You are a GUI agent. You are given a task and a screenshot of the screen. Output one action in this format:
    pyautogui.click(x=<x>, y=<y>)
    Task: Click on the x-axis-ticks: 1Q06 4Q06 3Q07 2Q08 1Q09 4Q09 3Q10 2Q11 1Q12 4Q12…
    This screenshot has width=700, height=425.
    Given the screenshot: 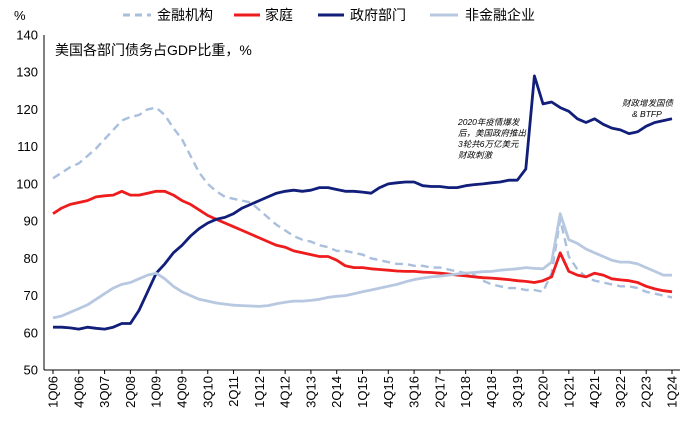 What is the action you would take?
    pyautogui.click(x=363, y=389)
    